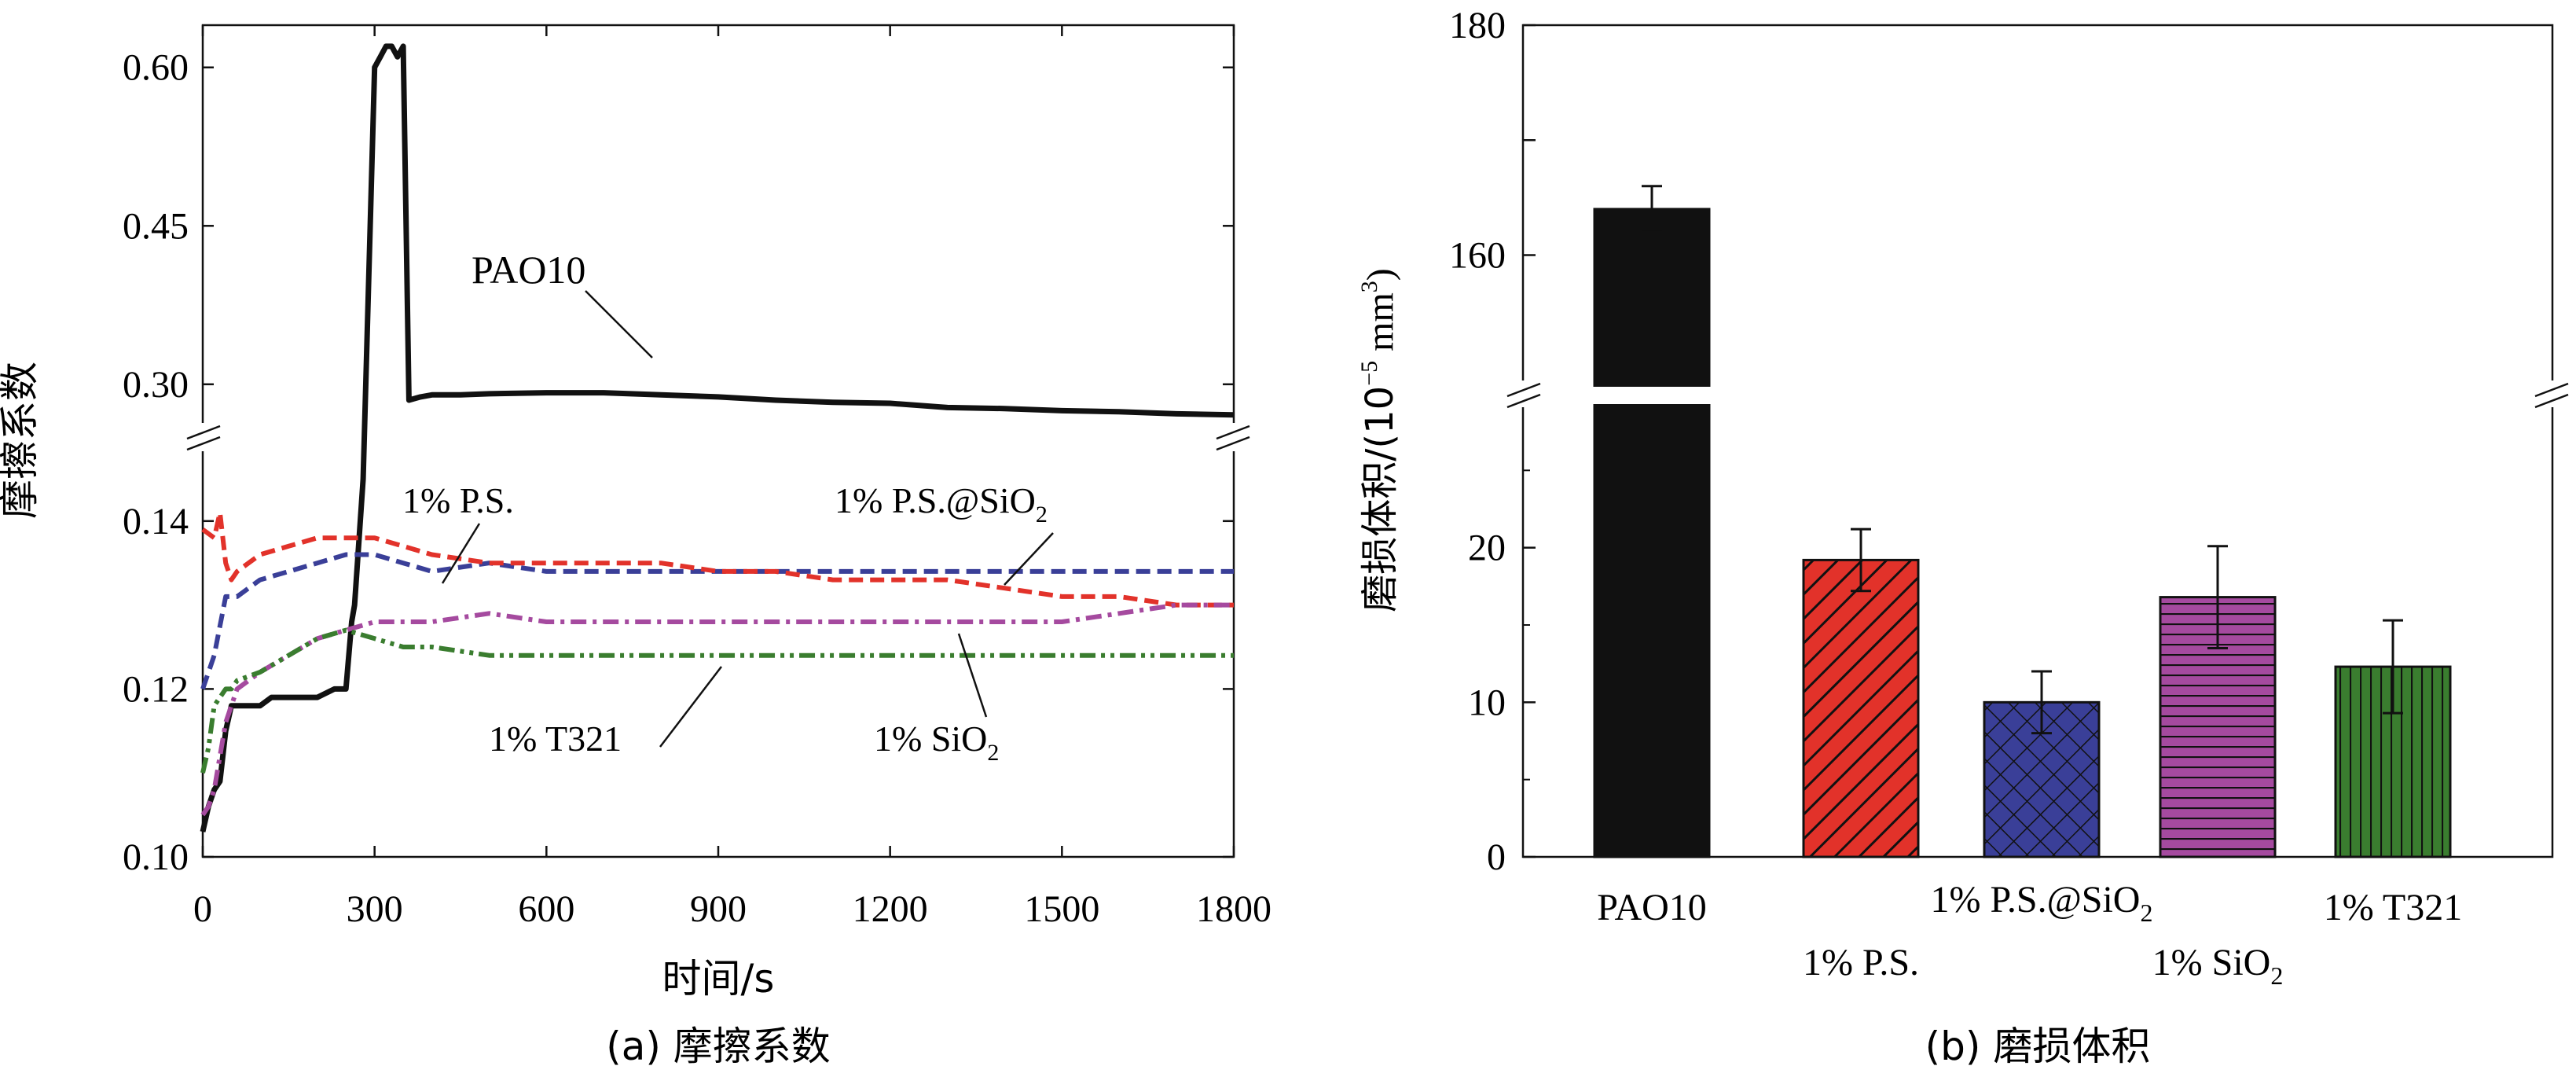  Describe the element at coordinates (458, 500) in the screenshot. I see `chart-a-annotation-ps: 1% P.S.` at that location.